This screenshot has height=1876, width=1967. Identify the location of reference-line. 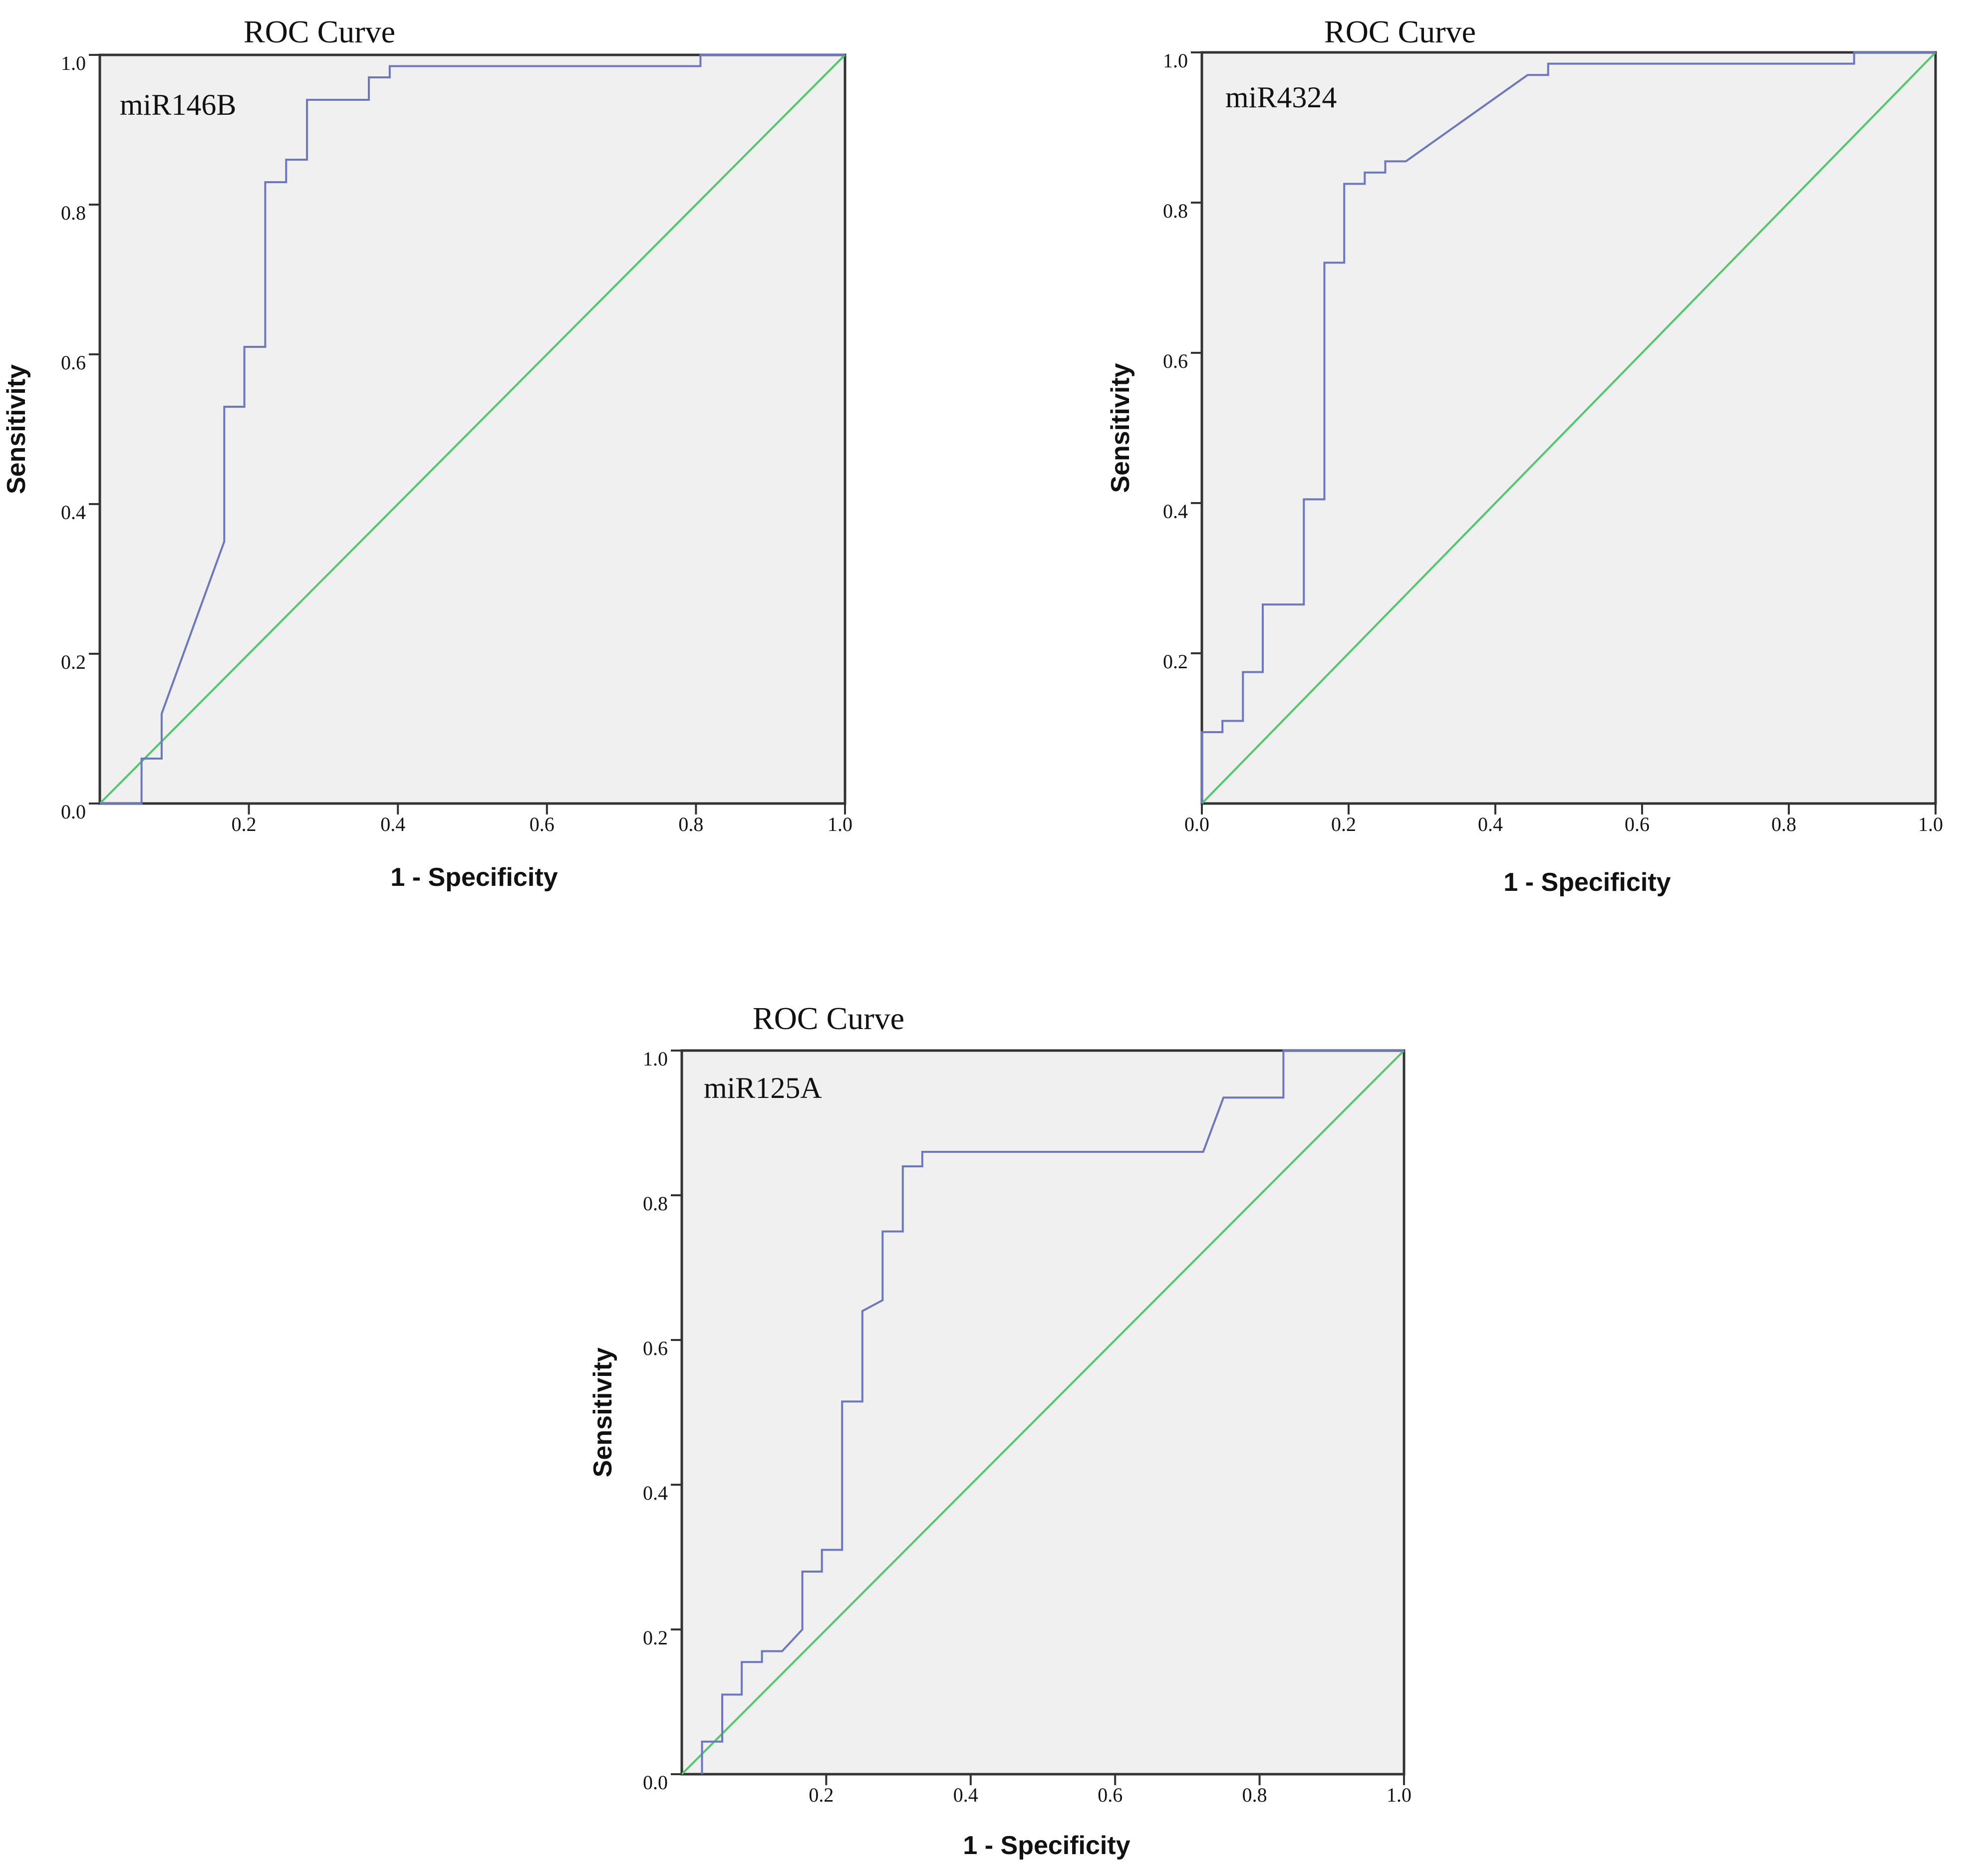
(1043, 1412).